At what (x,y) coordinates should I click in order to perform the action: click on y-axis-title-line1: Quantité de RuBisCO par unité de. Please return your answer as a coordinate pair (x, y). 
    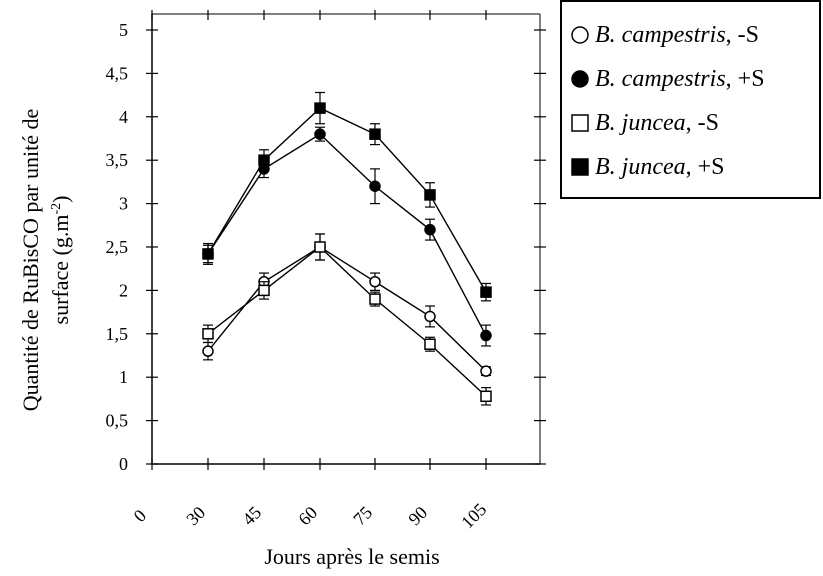
    Looking at the image, I should click on (30, 260).